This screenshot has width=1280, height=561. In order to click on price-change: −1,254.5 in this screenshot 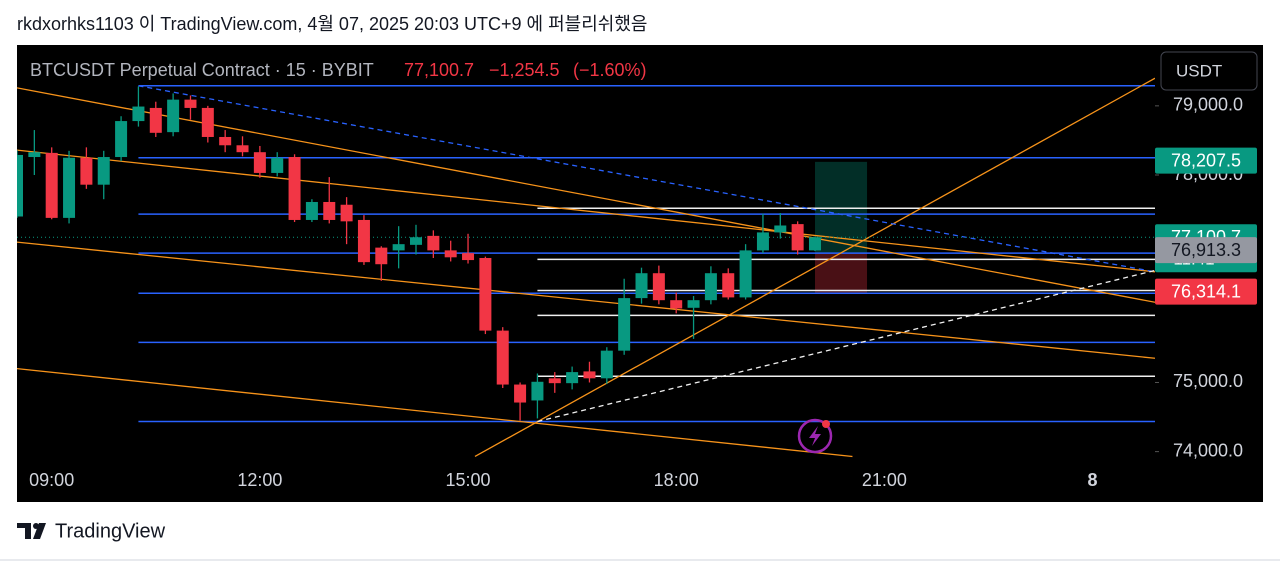, I will do `click(524, 70)`.